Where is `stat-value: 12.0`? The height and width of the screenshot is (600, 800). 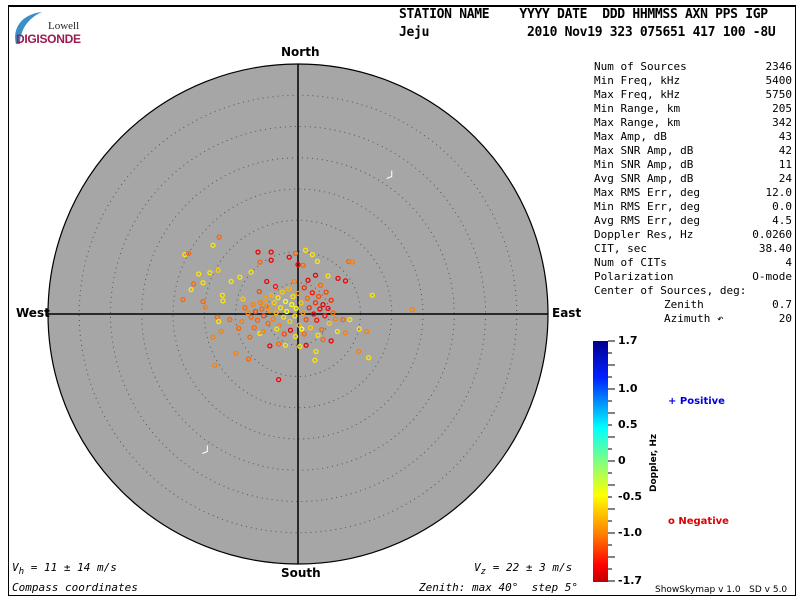 stat-value: 12.0 is located at coordinates (779, 192).